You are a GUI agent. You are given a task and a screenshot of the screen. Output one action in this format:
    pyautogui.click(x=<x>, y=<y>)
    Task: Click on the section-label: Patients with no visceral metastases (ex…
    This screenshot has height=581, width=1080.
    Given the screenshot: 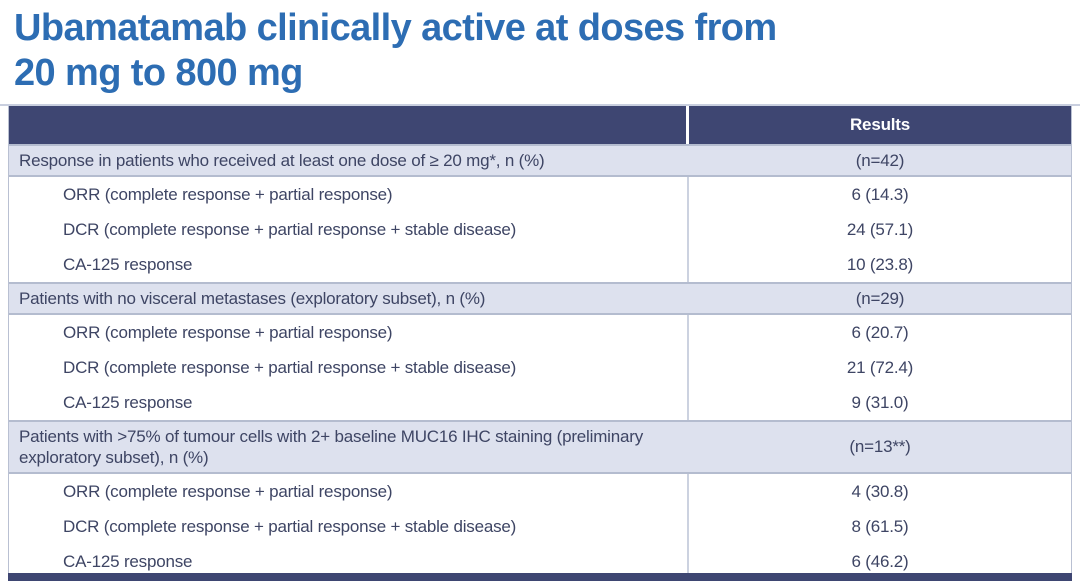 What is the action you would take?
    pyautogui.click(x=252, y=298)
    